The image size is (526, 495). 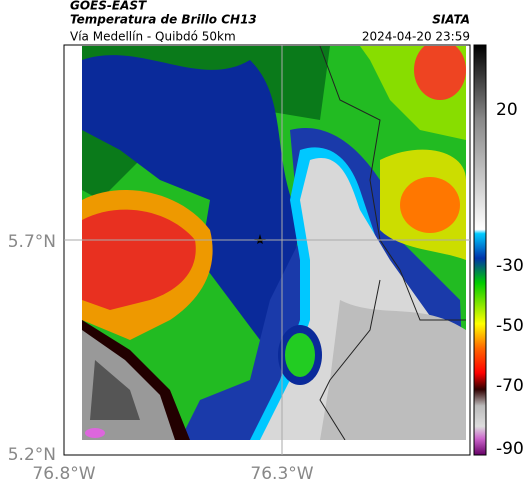 What do you see at coordinates (163, 20) in the screenshot?
I see `title: Temperatura de Brillo CH13` at bounding box center [163, 20].